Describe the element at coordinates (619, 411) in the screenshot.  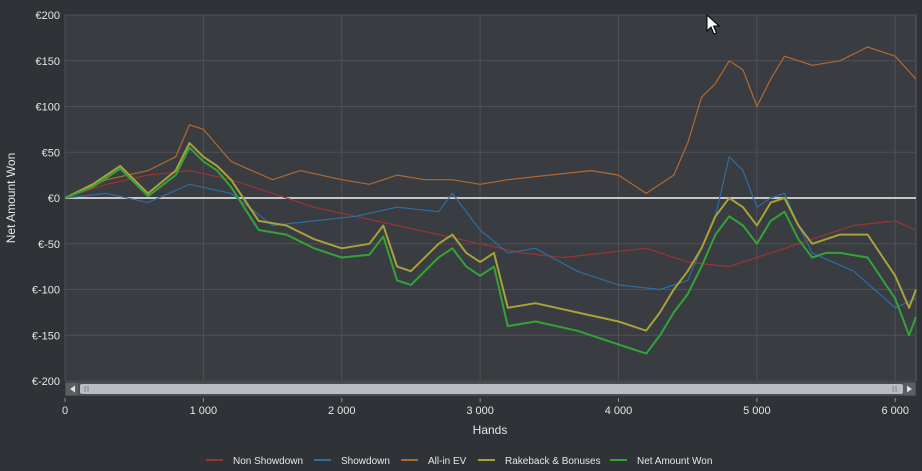
I see `x-tick-label: 4 000` at that location.